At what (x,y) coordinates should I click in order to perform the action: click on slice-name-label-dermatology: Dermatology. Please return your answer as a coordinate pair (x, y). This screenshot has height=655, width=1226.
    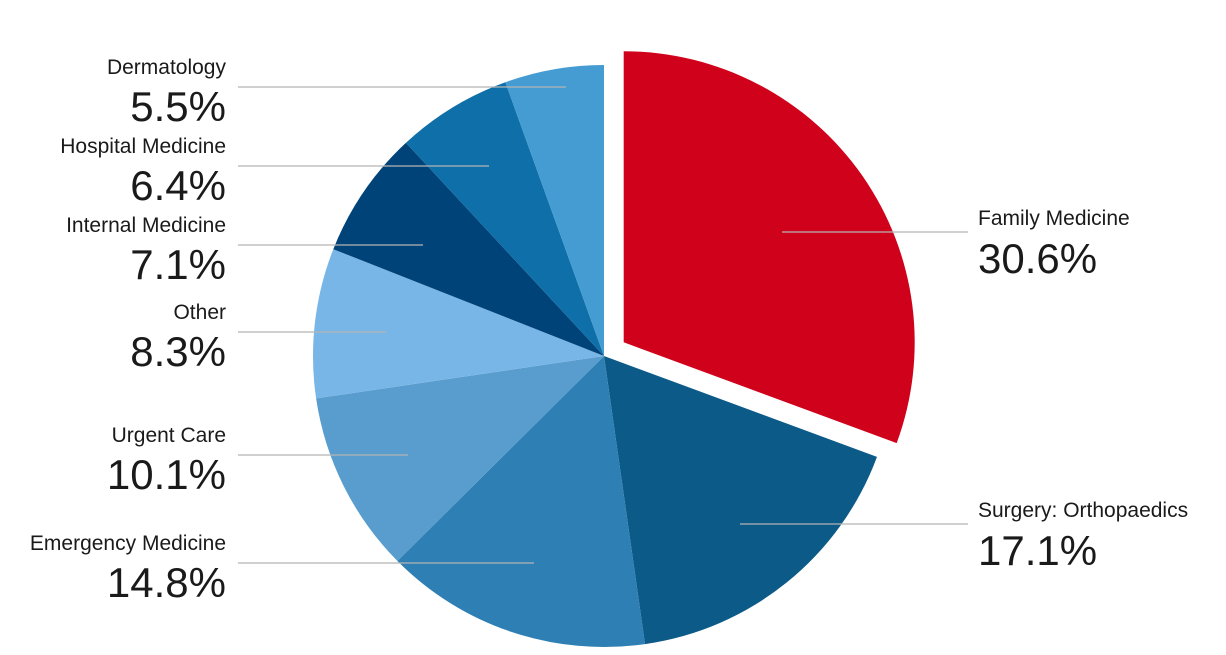
    Looking at the image, I should click on (167, 67).